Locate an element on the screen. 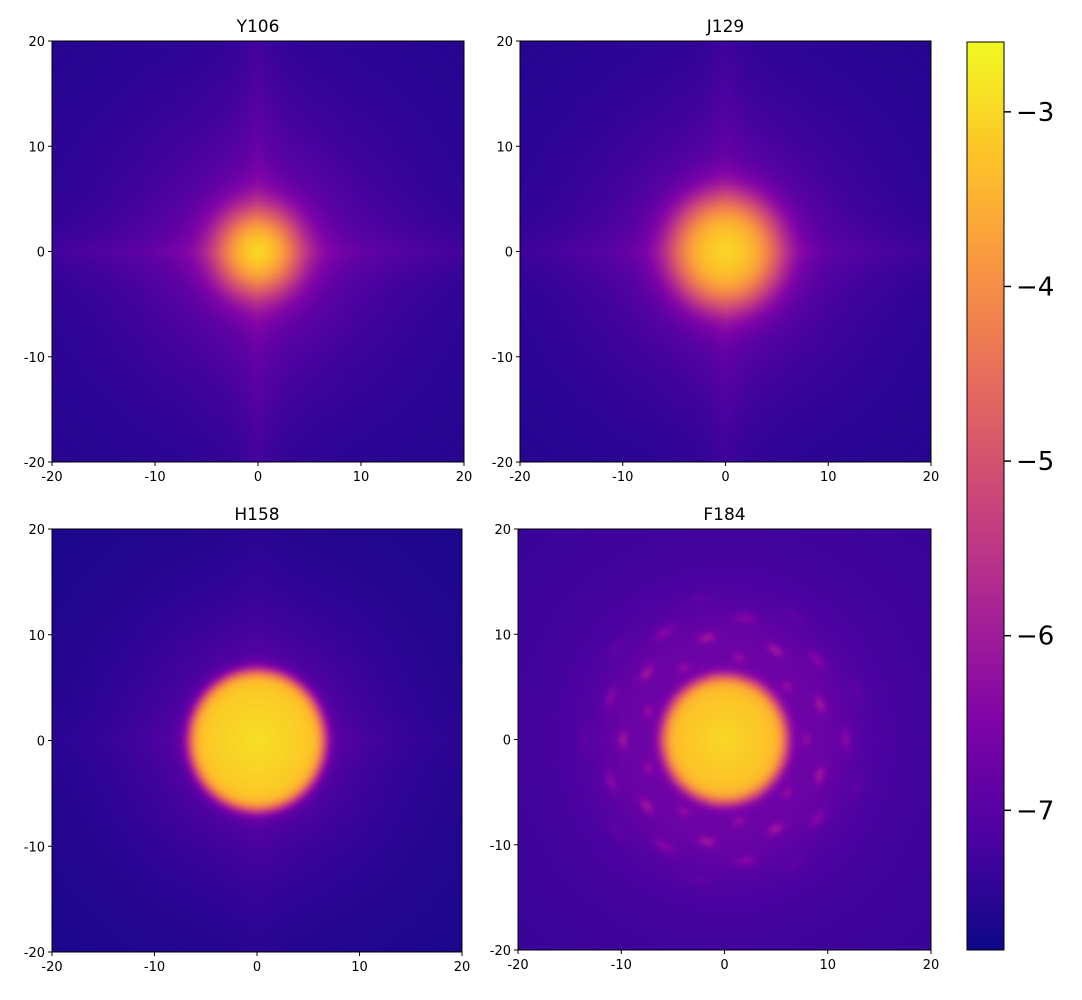  colorbar-tick-label: −4 is located at coordinates (1035, 287).